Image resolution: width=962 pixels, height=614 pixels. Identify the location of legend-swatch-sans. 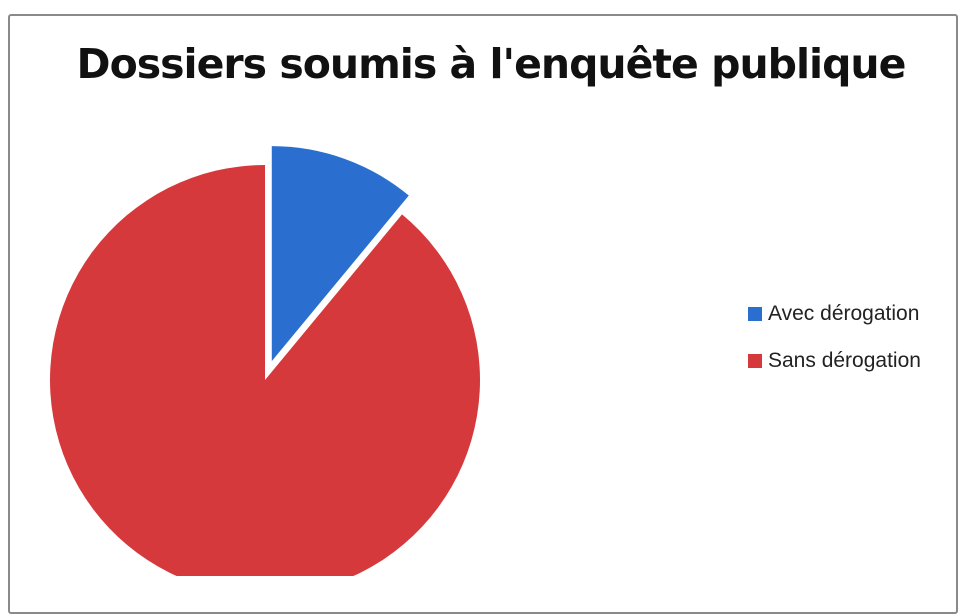
(755, 361).